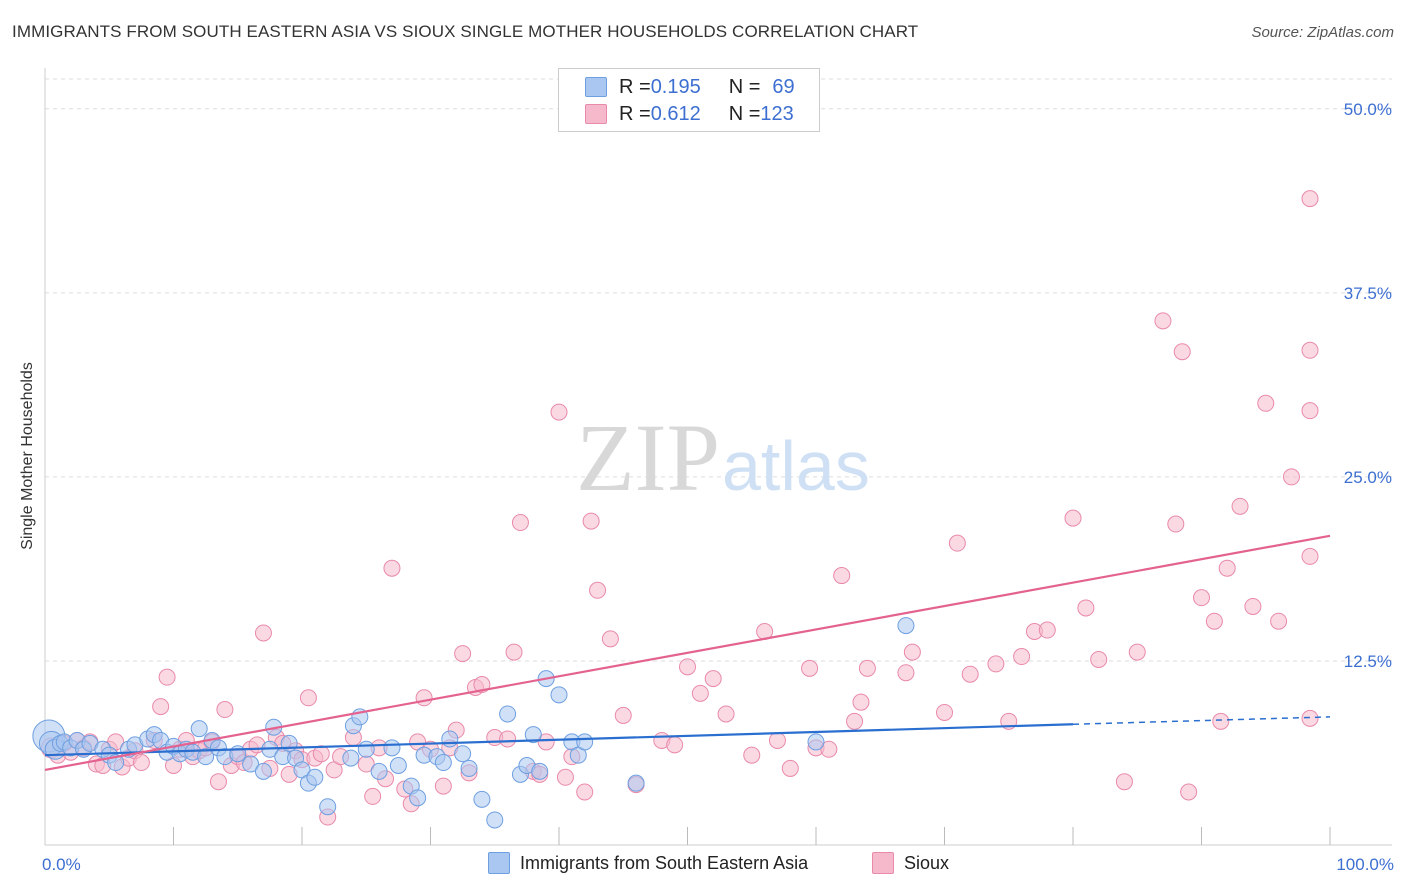  I want to click on y-tick-label: 25.0%, so click(1368, 477).